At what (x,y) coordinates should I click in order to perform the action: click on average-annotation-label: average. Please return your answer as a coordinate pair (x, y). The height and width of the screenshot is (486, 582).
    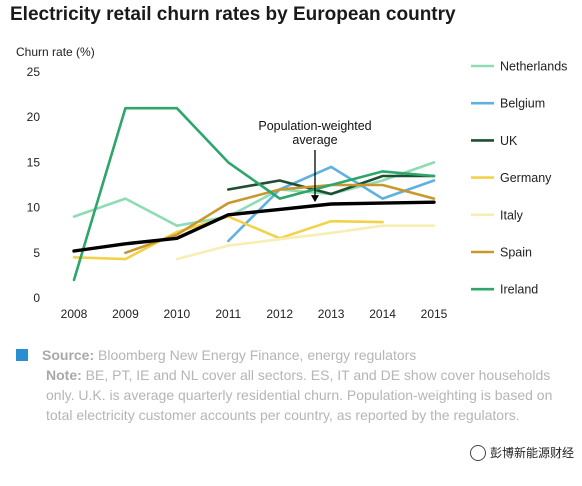
    Looking at the image, I should click on (314, 140).